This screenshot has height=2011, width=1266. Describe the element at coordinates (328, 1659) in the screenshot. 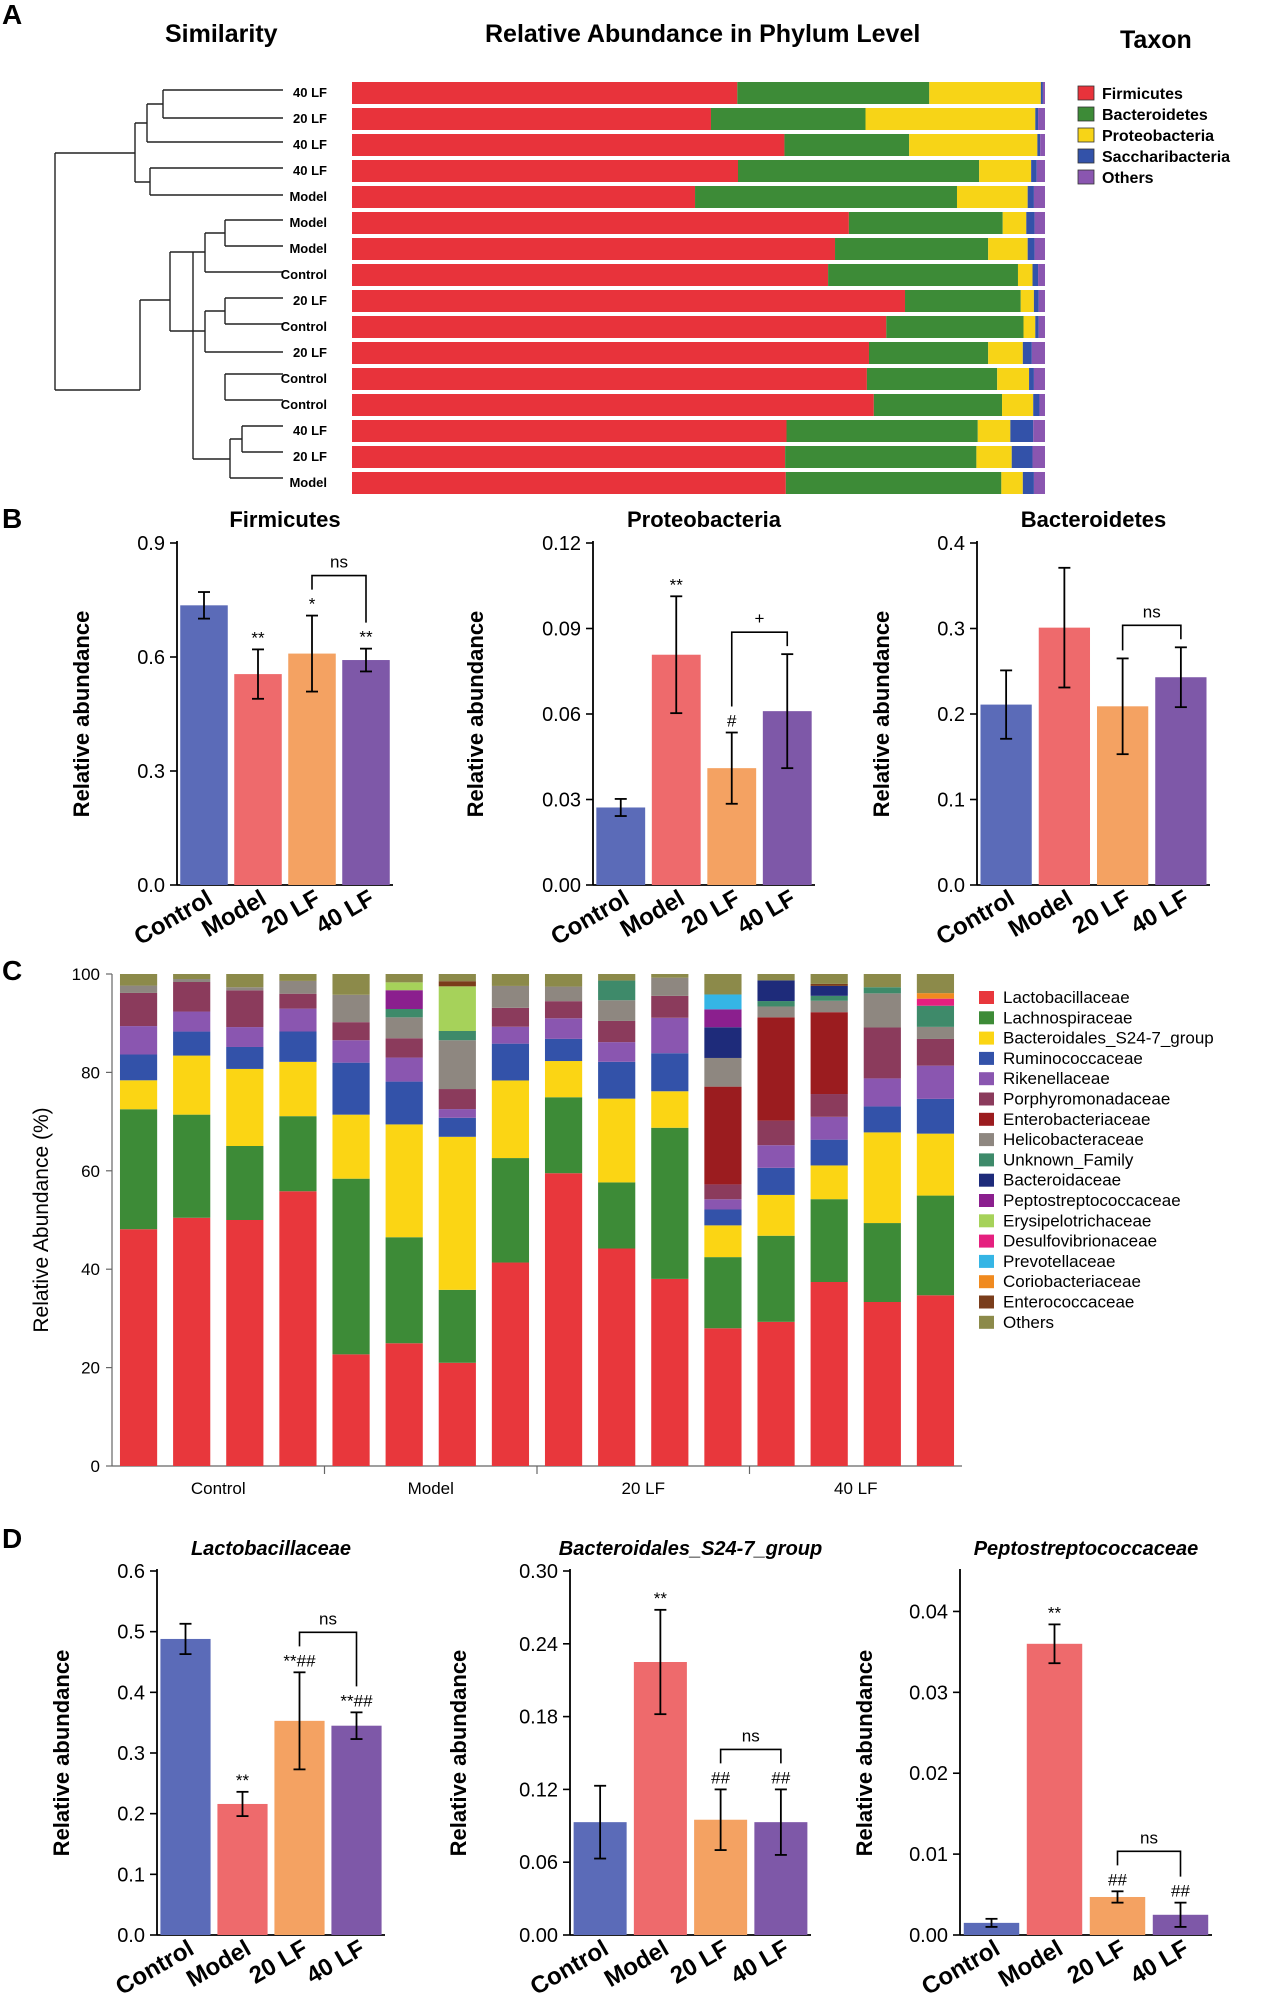

I see `comparison-bracket` at that location.